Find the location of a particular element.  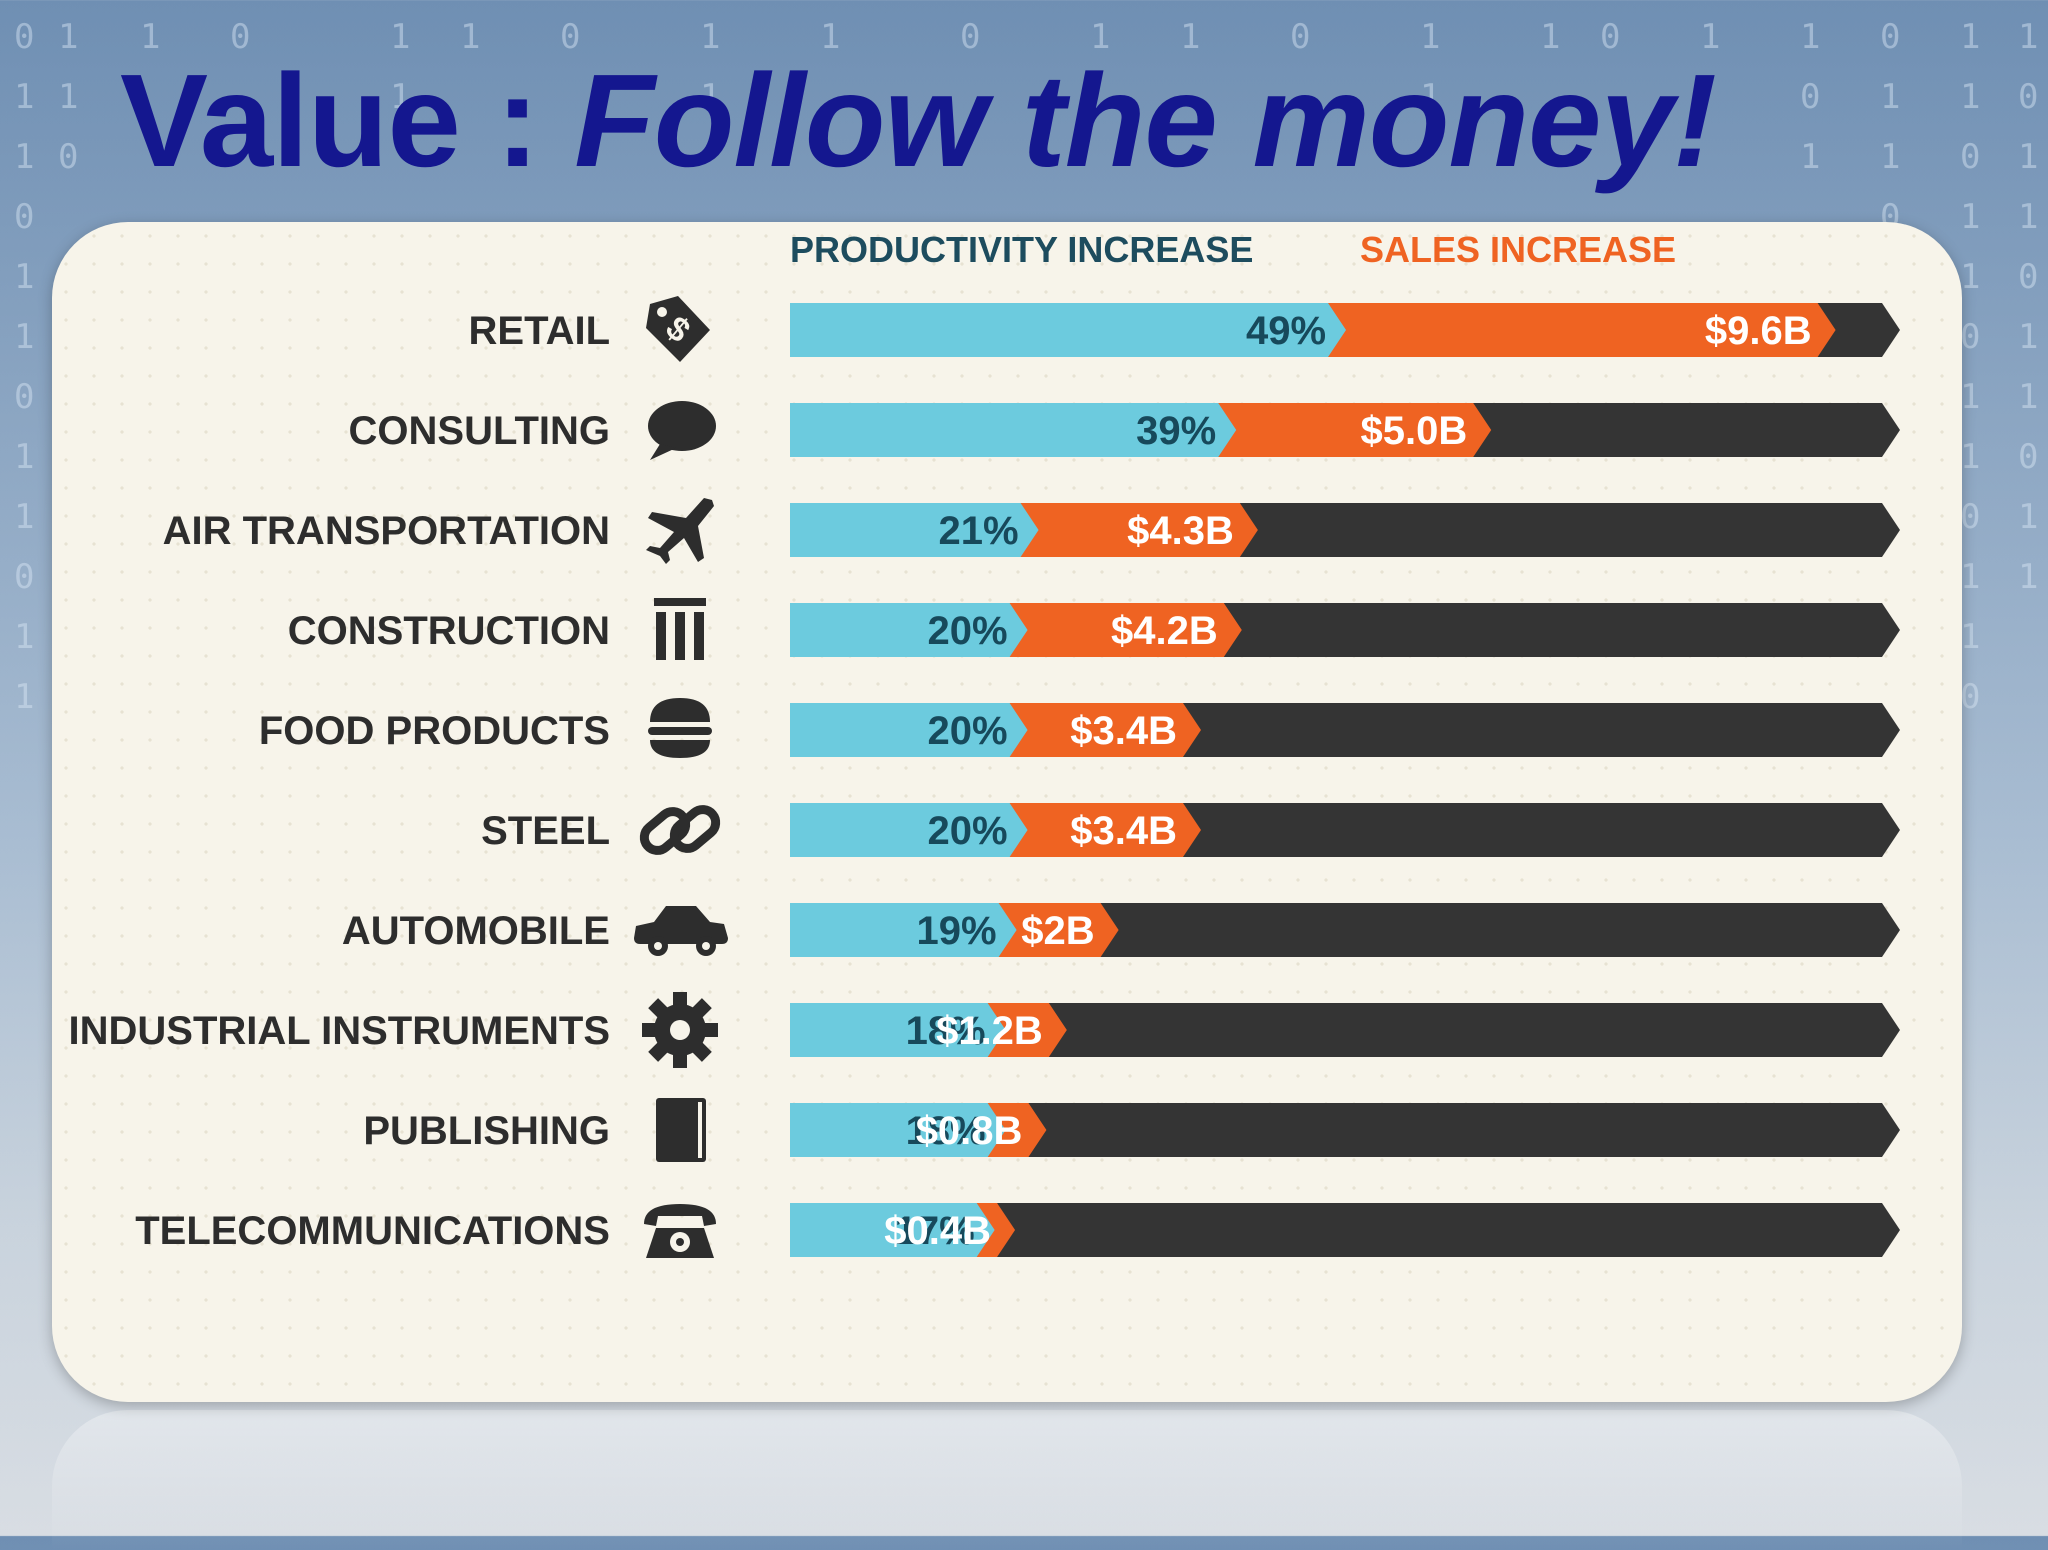

book-icon is located at coordinates (681, 1130).